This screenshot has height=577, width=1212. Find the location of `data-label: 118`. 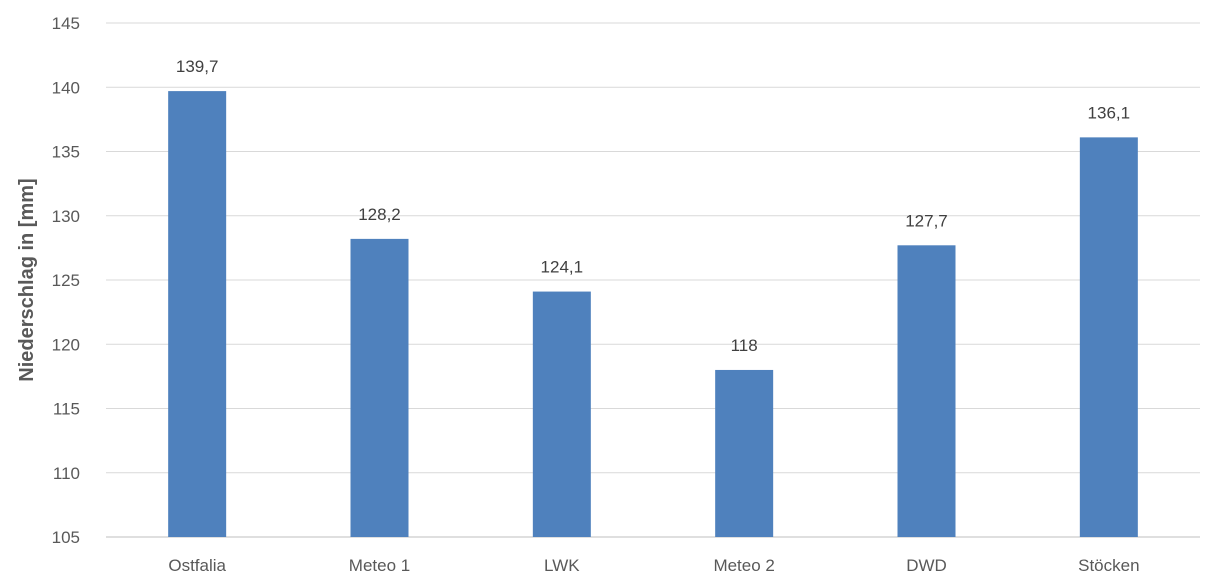

data-label: 118 is located at coordinates (744, 345).